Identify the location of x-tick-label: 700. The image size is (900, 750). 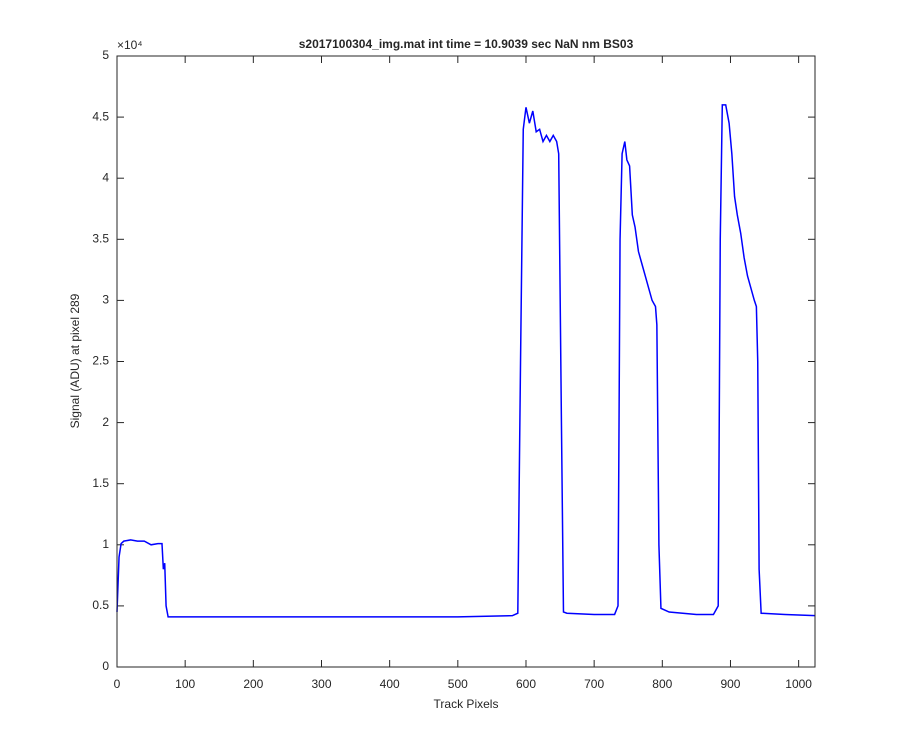
(594, 684).